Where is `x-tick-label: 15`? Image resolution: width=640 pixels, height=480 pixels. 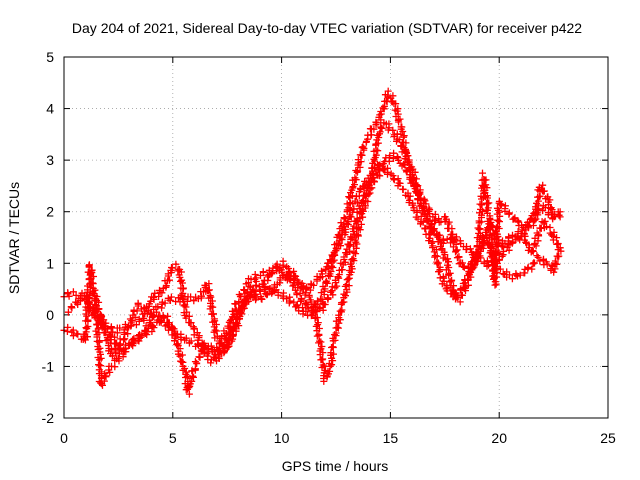
x-tick-label: 15 is located at coordinates (391, 438).